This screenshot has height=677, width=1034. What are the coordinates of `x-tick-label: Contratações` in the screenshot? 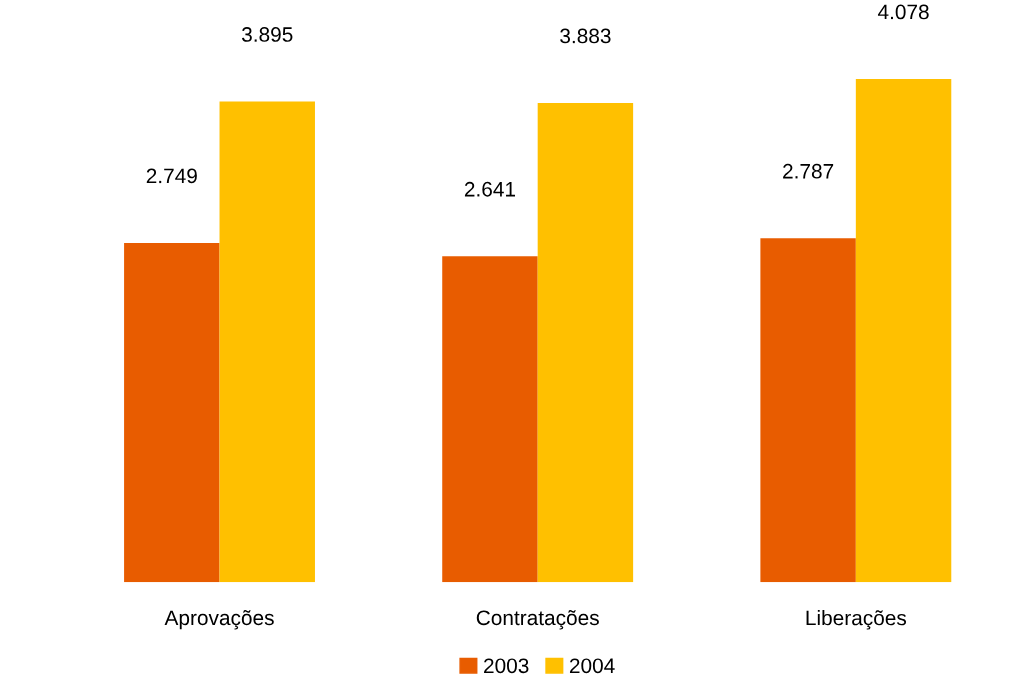 It's located at (537, 620).